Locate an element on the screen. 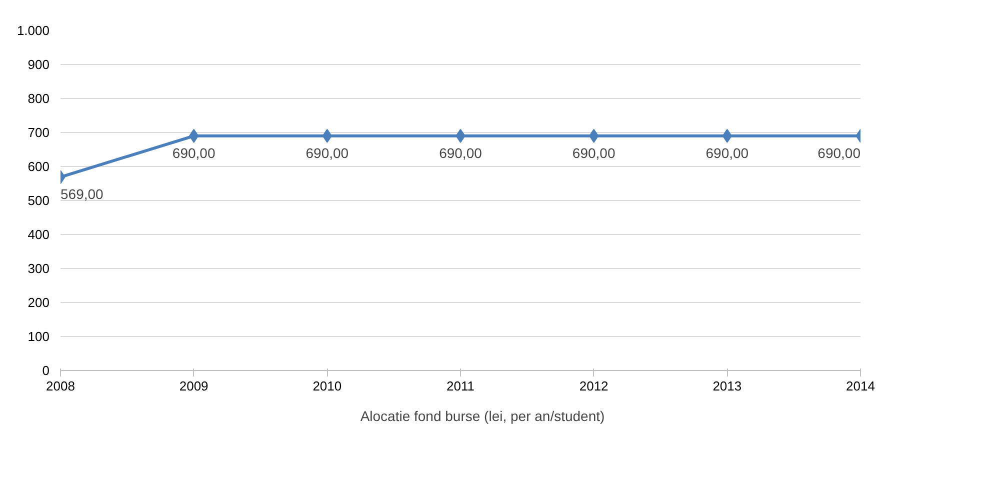 This screenshot has width=987, height=504. y-tick-label: 900 is located at coordinates (39, 64).